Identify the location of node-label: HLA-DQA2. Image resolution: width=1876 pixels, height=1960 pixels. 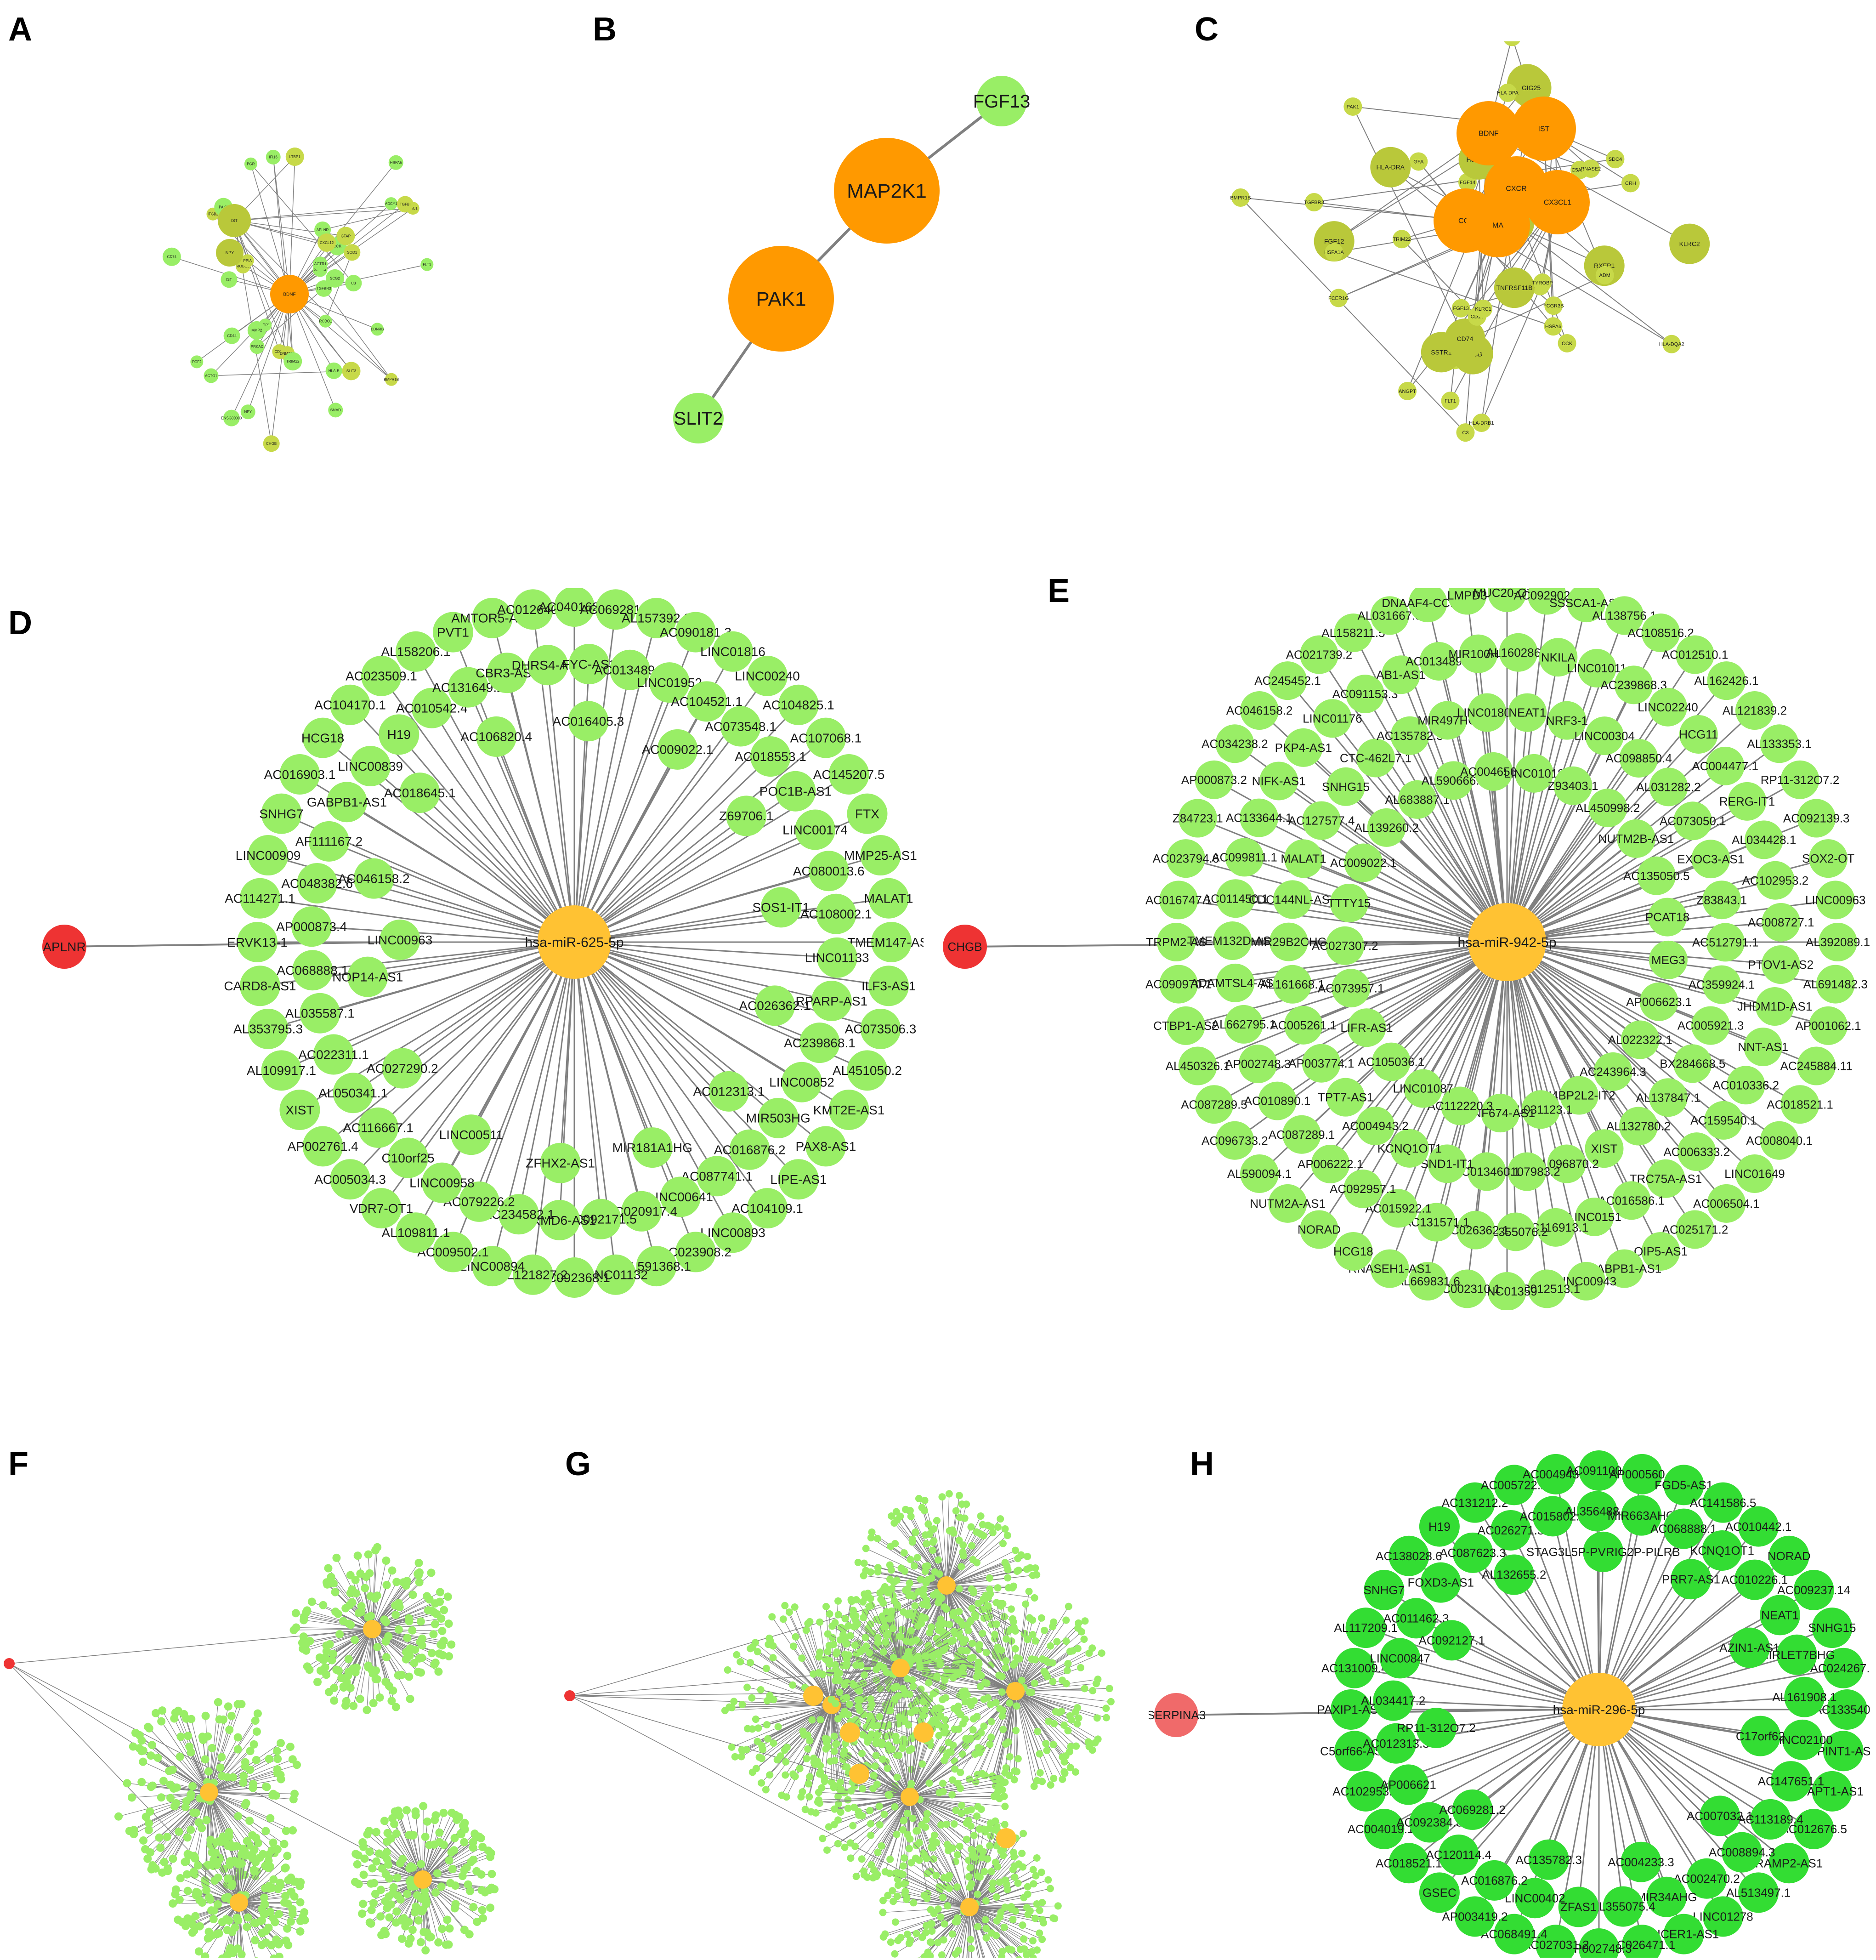
(1672, 344).